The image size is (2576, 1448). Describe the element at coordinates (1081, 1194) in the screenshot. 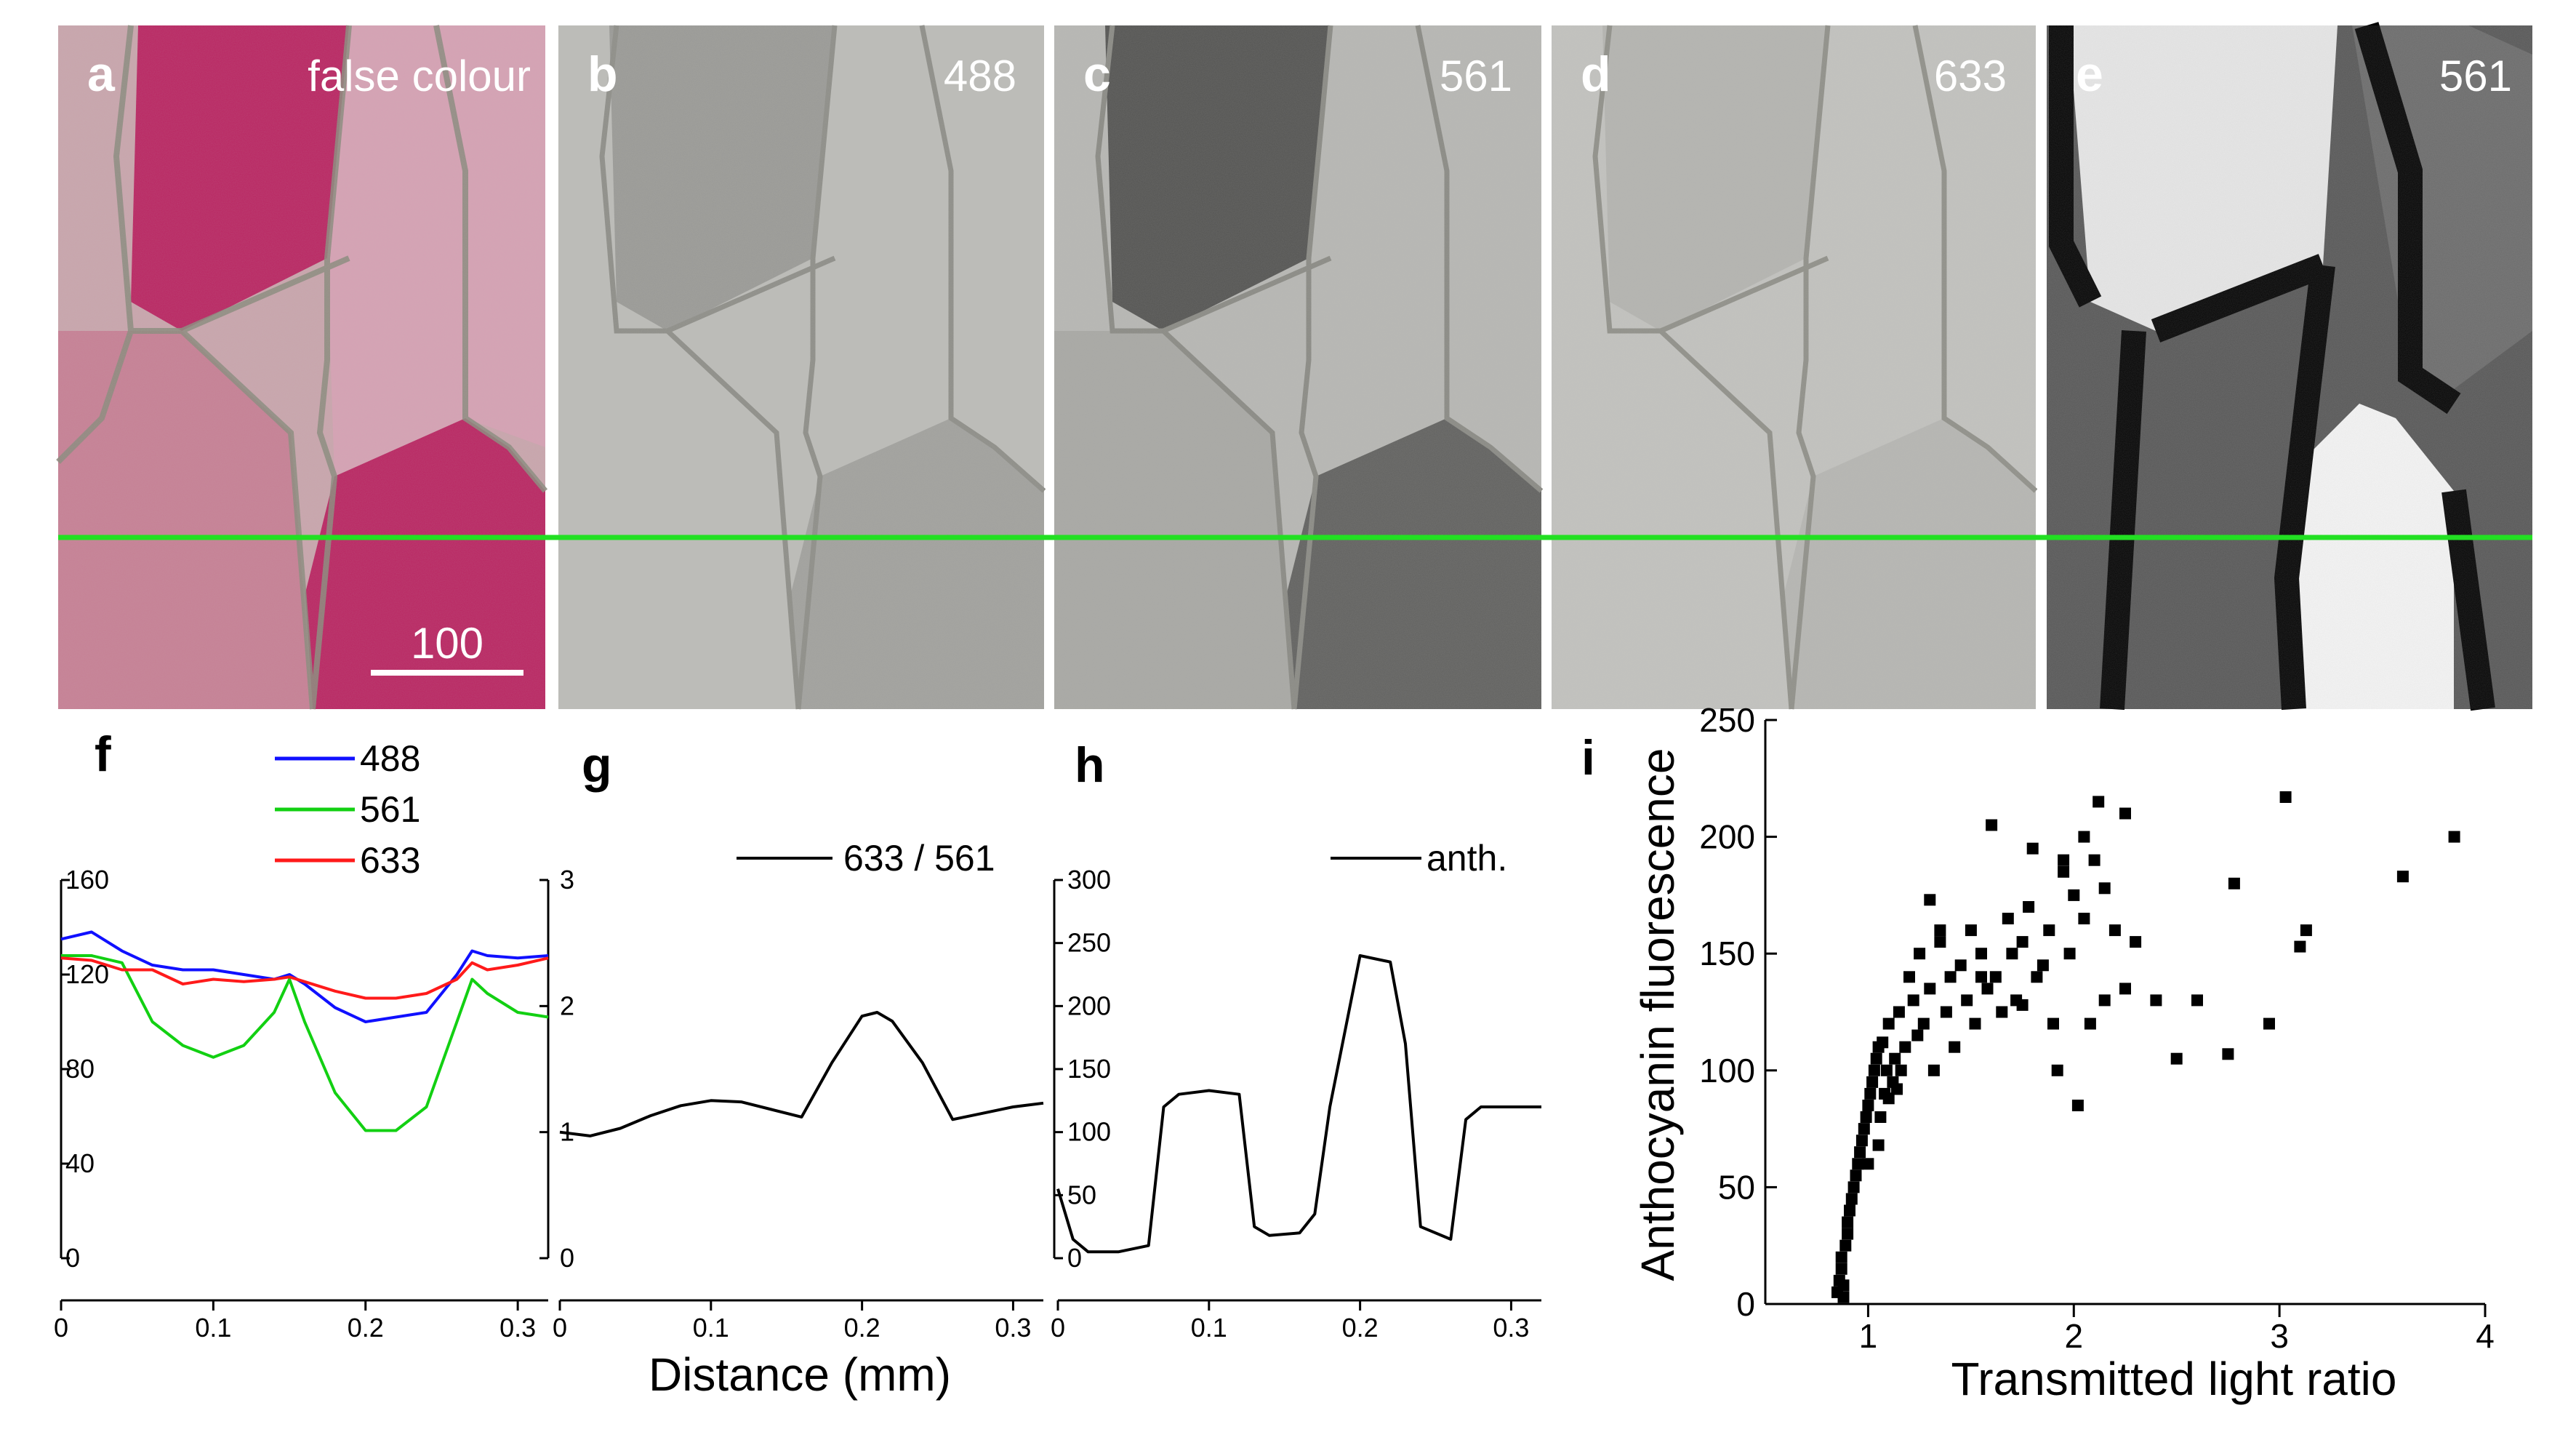

I see `panel-h-y-tick-label: 50` at that location.